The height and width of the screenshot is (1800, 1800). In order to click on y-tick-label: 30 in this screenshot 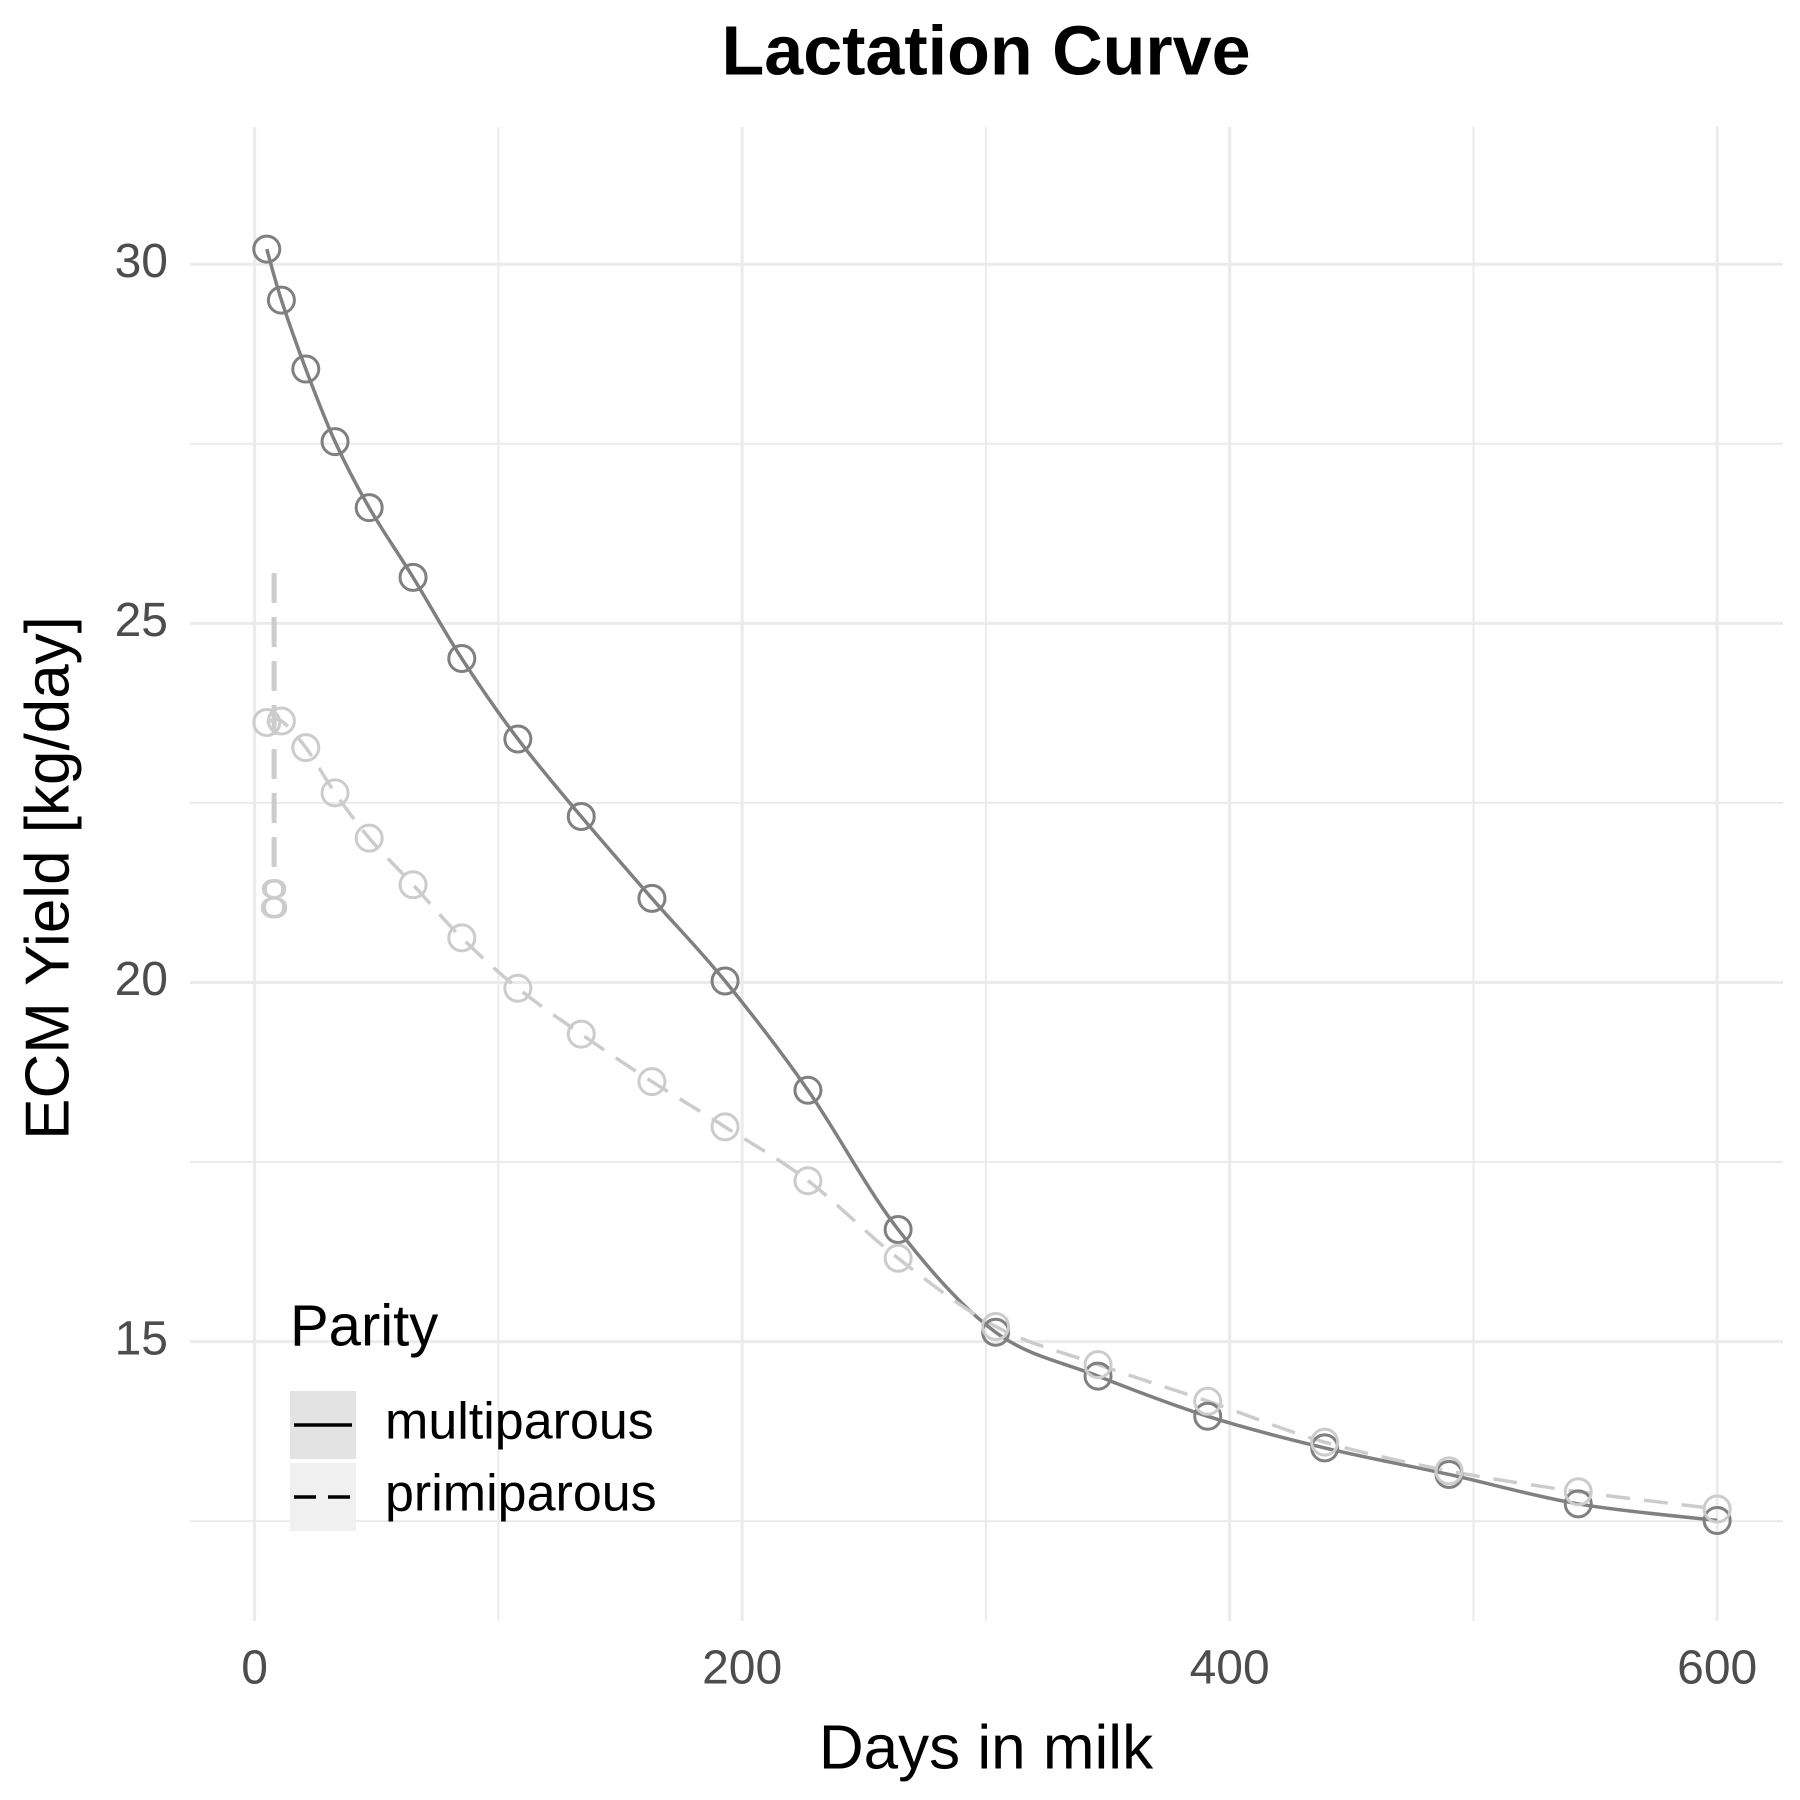, I will do `click(141, 261)`.